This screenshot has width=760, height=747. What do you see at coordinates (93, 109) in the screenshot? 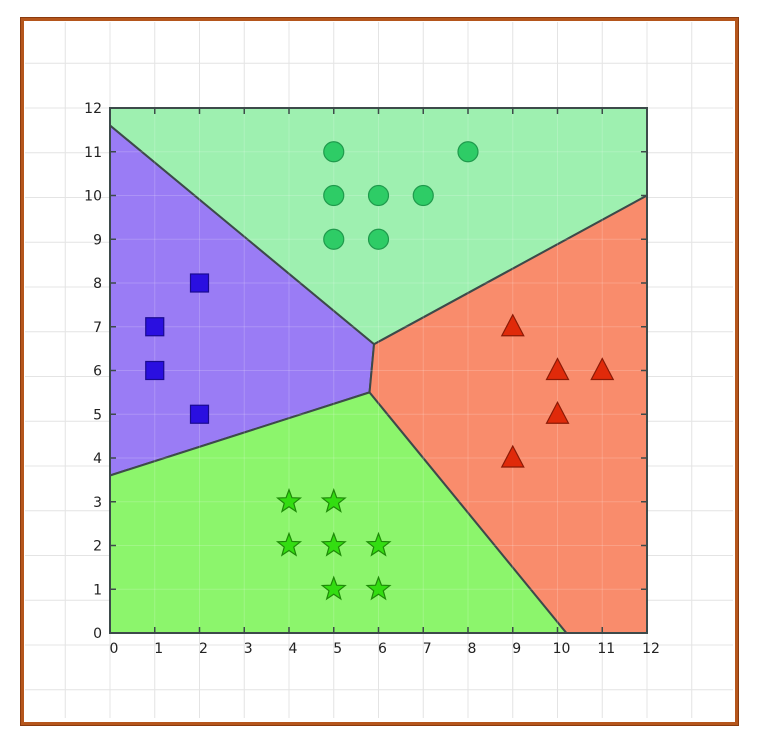
I see `y-tick-label: 12` at bounding box center [93, 109].